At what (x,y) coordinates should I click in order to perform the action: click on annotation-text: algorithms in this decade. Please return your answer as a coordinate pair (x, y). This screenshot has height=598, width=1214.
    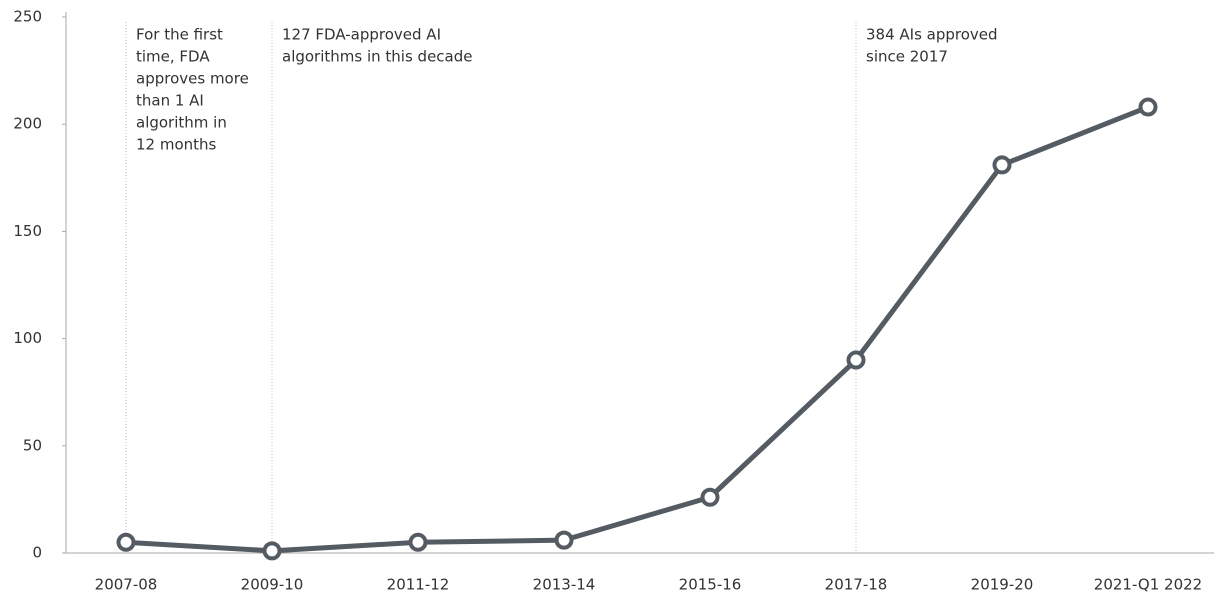
    Looking at the image, I should click on (377, 57).